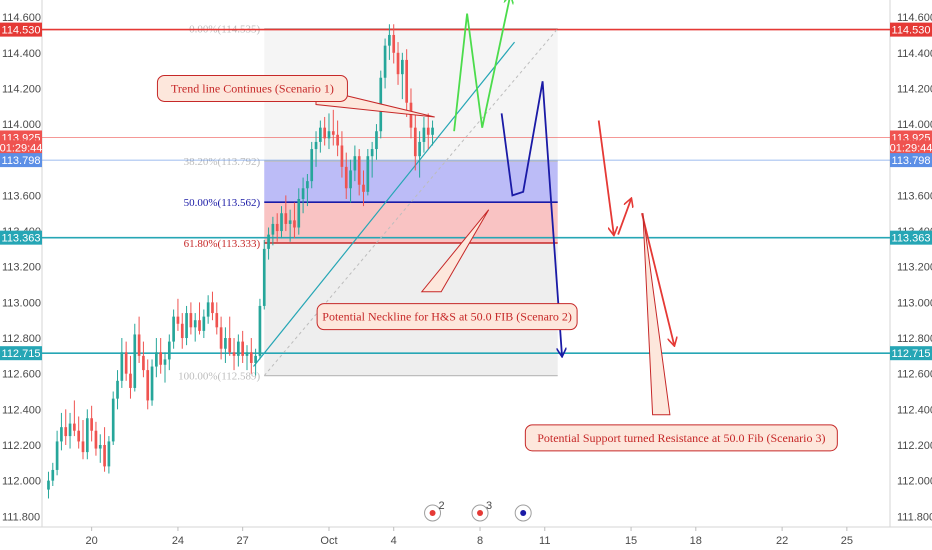 This screenshot has height=550, width=932. I want to click on fib-level-label: 61.80%(113.333), so click(222, 244).